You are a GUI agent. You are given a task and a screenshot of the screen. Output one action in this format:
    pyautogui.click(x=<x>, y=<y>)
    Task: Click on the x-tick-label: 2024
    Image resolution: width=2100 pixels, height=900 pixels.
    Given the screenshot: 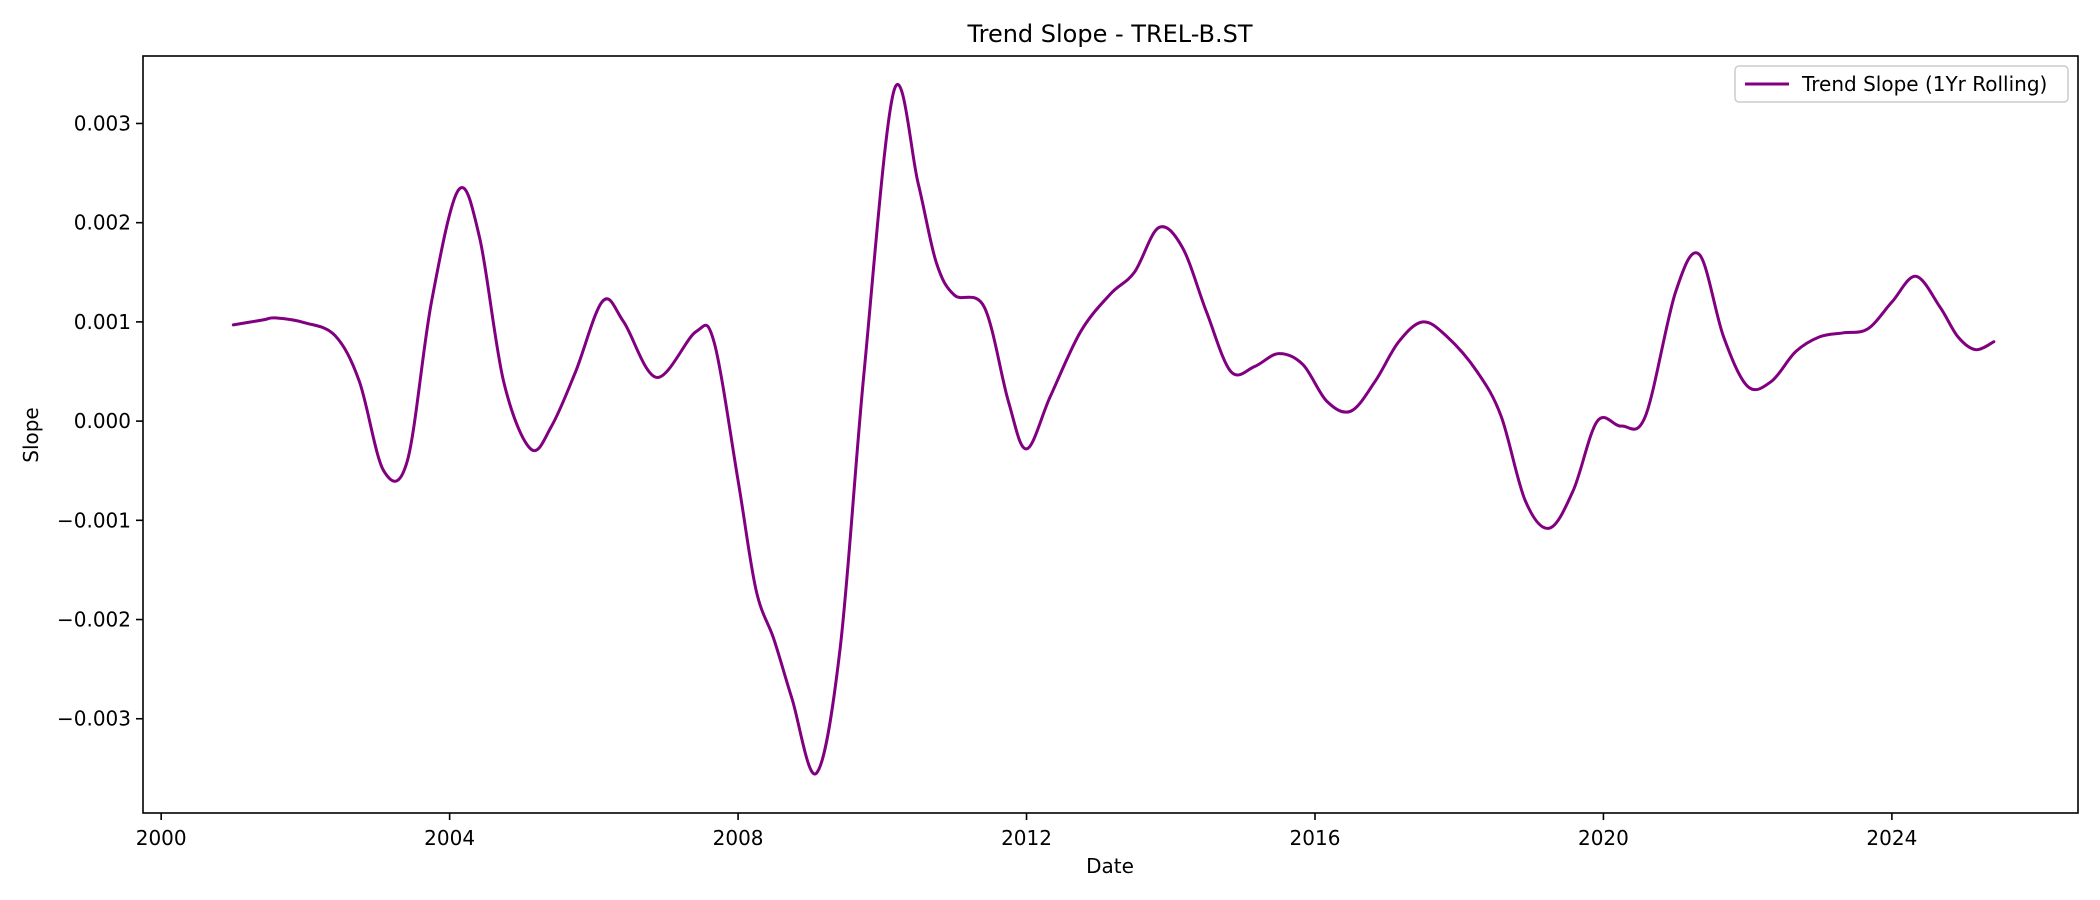 What is the action you would take?
    pyautogui.click(x=1891, y=838)
    